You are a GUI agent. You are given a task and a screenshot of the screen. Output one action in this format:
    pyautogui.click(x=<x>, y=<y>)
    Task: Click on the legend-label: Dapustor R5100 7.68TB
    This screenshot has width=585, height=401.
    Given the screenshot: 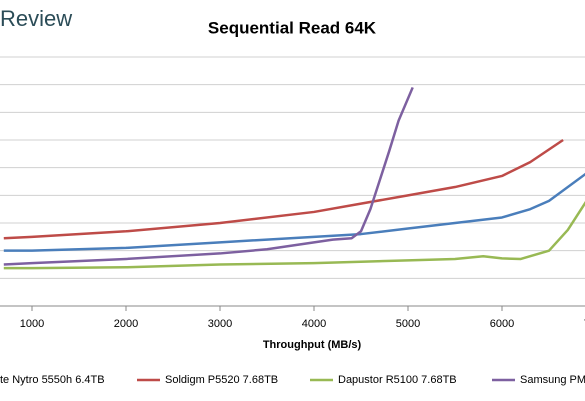 What is the action you would take?
    pyautogui.click(x=397, y=380)
    